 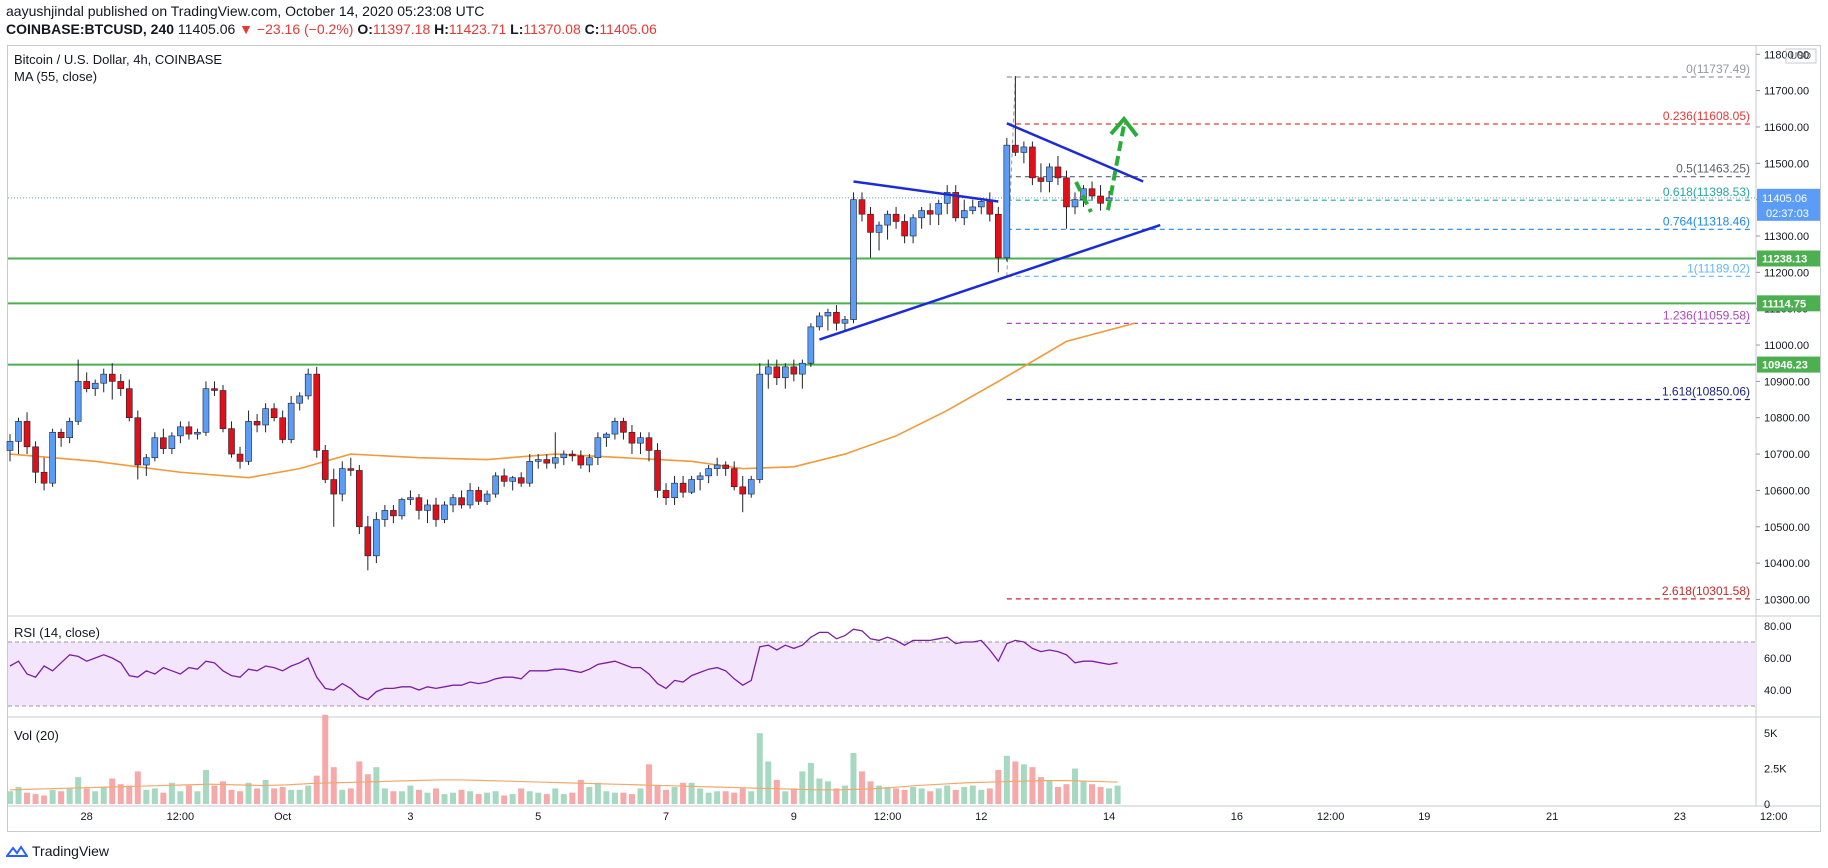 What do you see at coordinates (1787, 455) in the screenshot?
I see `price-tick-label: 10700.00` at bounding box center [1787, 455].